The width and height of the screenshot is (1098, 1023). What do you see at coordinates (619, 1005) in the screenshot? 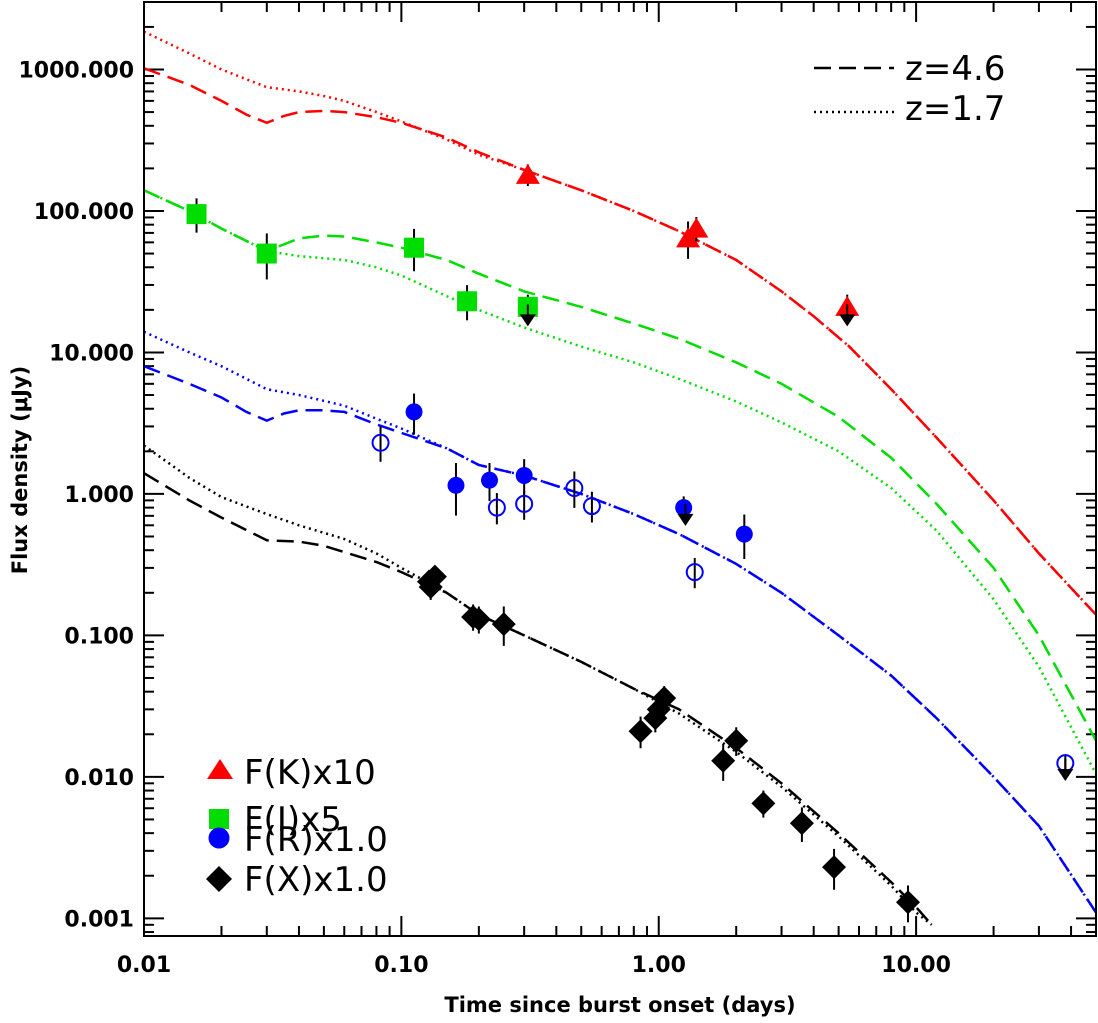
I see `x-axis-title: Time since burst onset (days)` at bounding box center [619, 1005].